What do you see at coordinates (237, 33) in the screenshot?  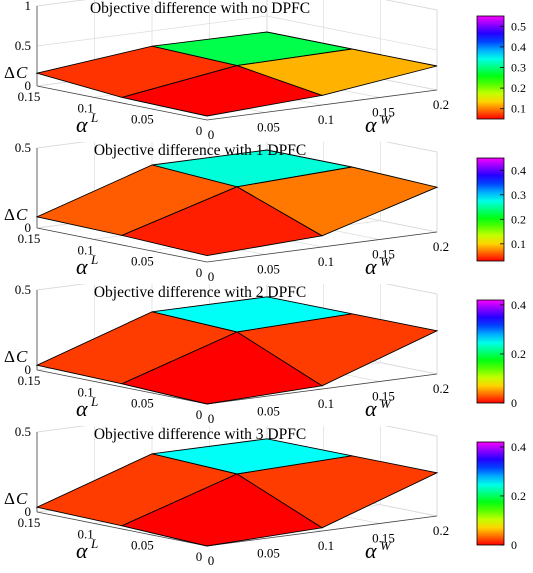 I see `z-grid-line` at bounding box center [237, 33].